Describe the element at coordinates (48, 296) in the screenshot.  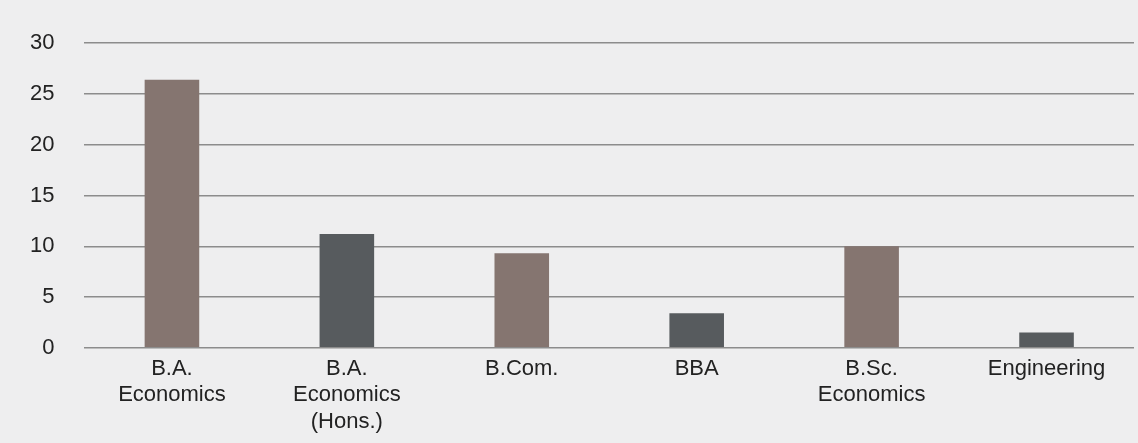
I see `y-tick-label: 5` at that location.